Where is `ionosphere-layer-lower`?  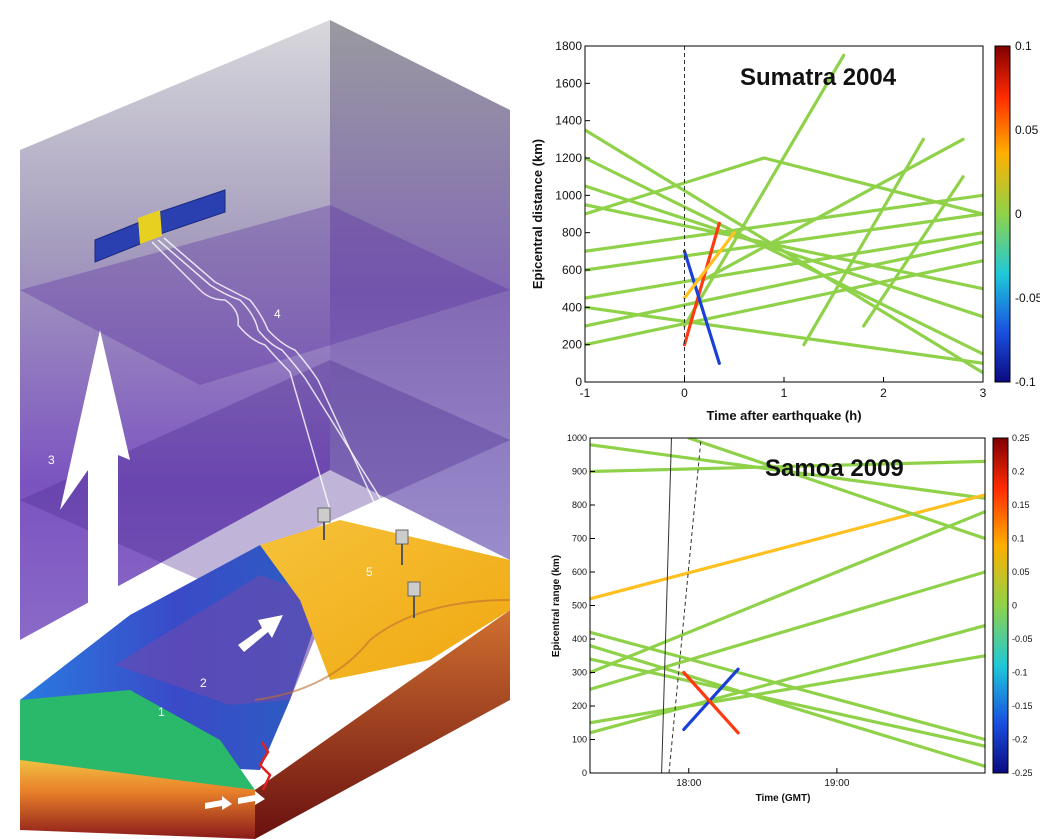
ionosphere-layer-lower is located at coordinates (265, 470).